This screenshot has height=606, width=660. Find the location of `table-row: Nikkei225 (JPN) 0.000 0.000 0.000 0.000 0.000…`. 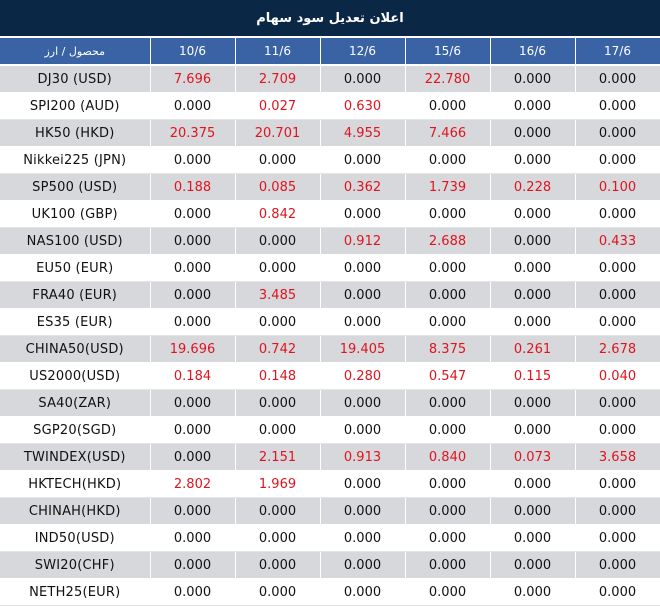

table-row: Nikkei225 (JPN) 0.000 0.000 0.000 0.000 0.000… is located at coordinates (330, 160).